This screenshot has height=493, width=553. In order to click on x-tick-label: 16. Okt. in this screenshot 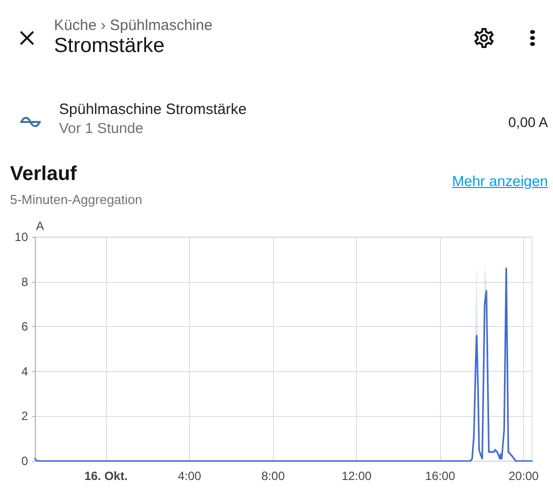, I will do `click(106, 476)`.